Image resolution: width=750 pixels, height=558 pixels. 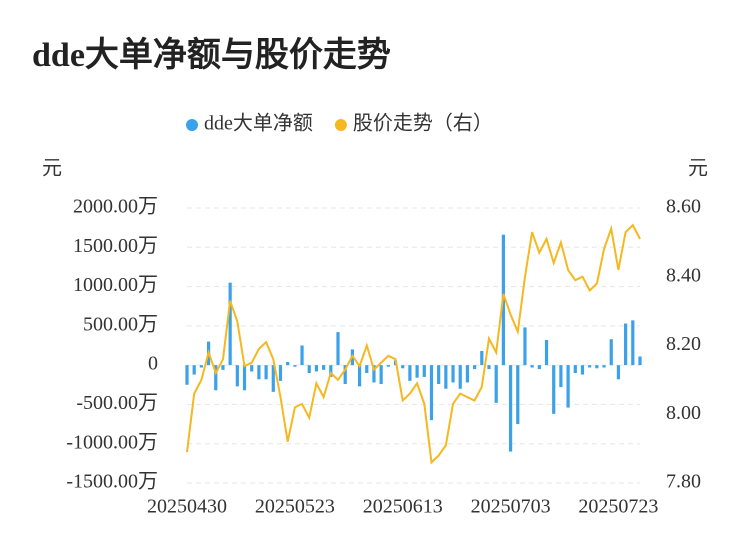 I want to click on y-tick-label: 2000.00万, so click(x=115, y=207).